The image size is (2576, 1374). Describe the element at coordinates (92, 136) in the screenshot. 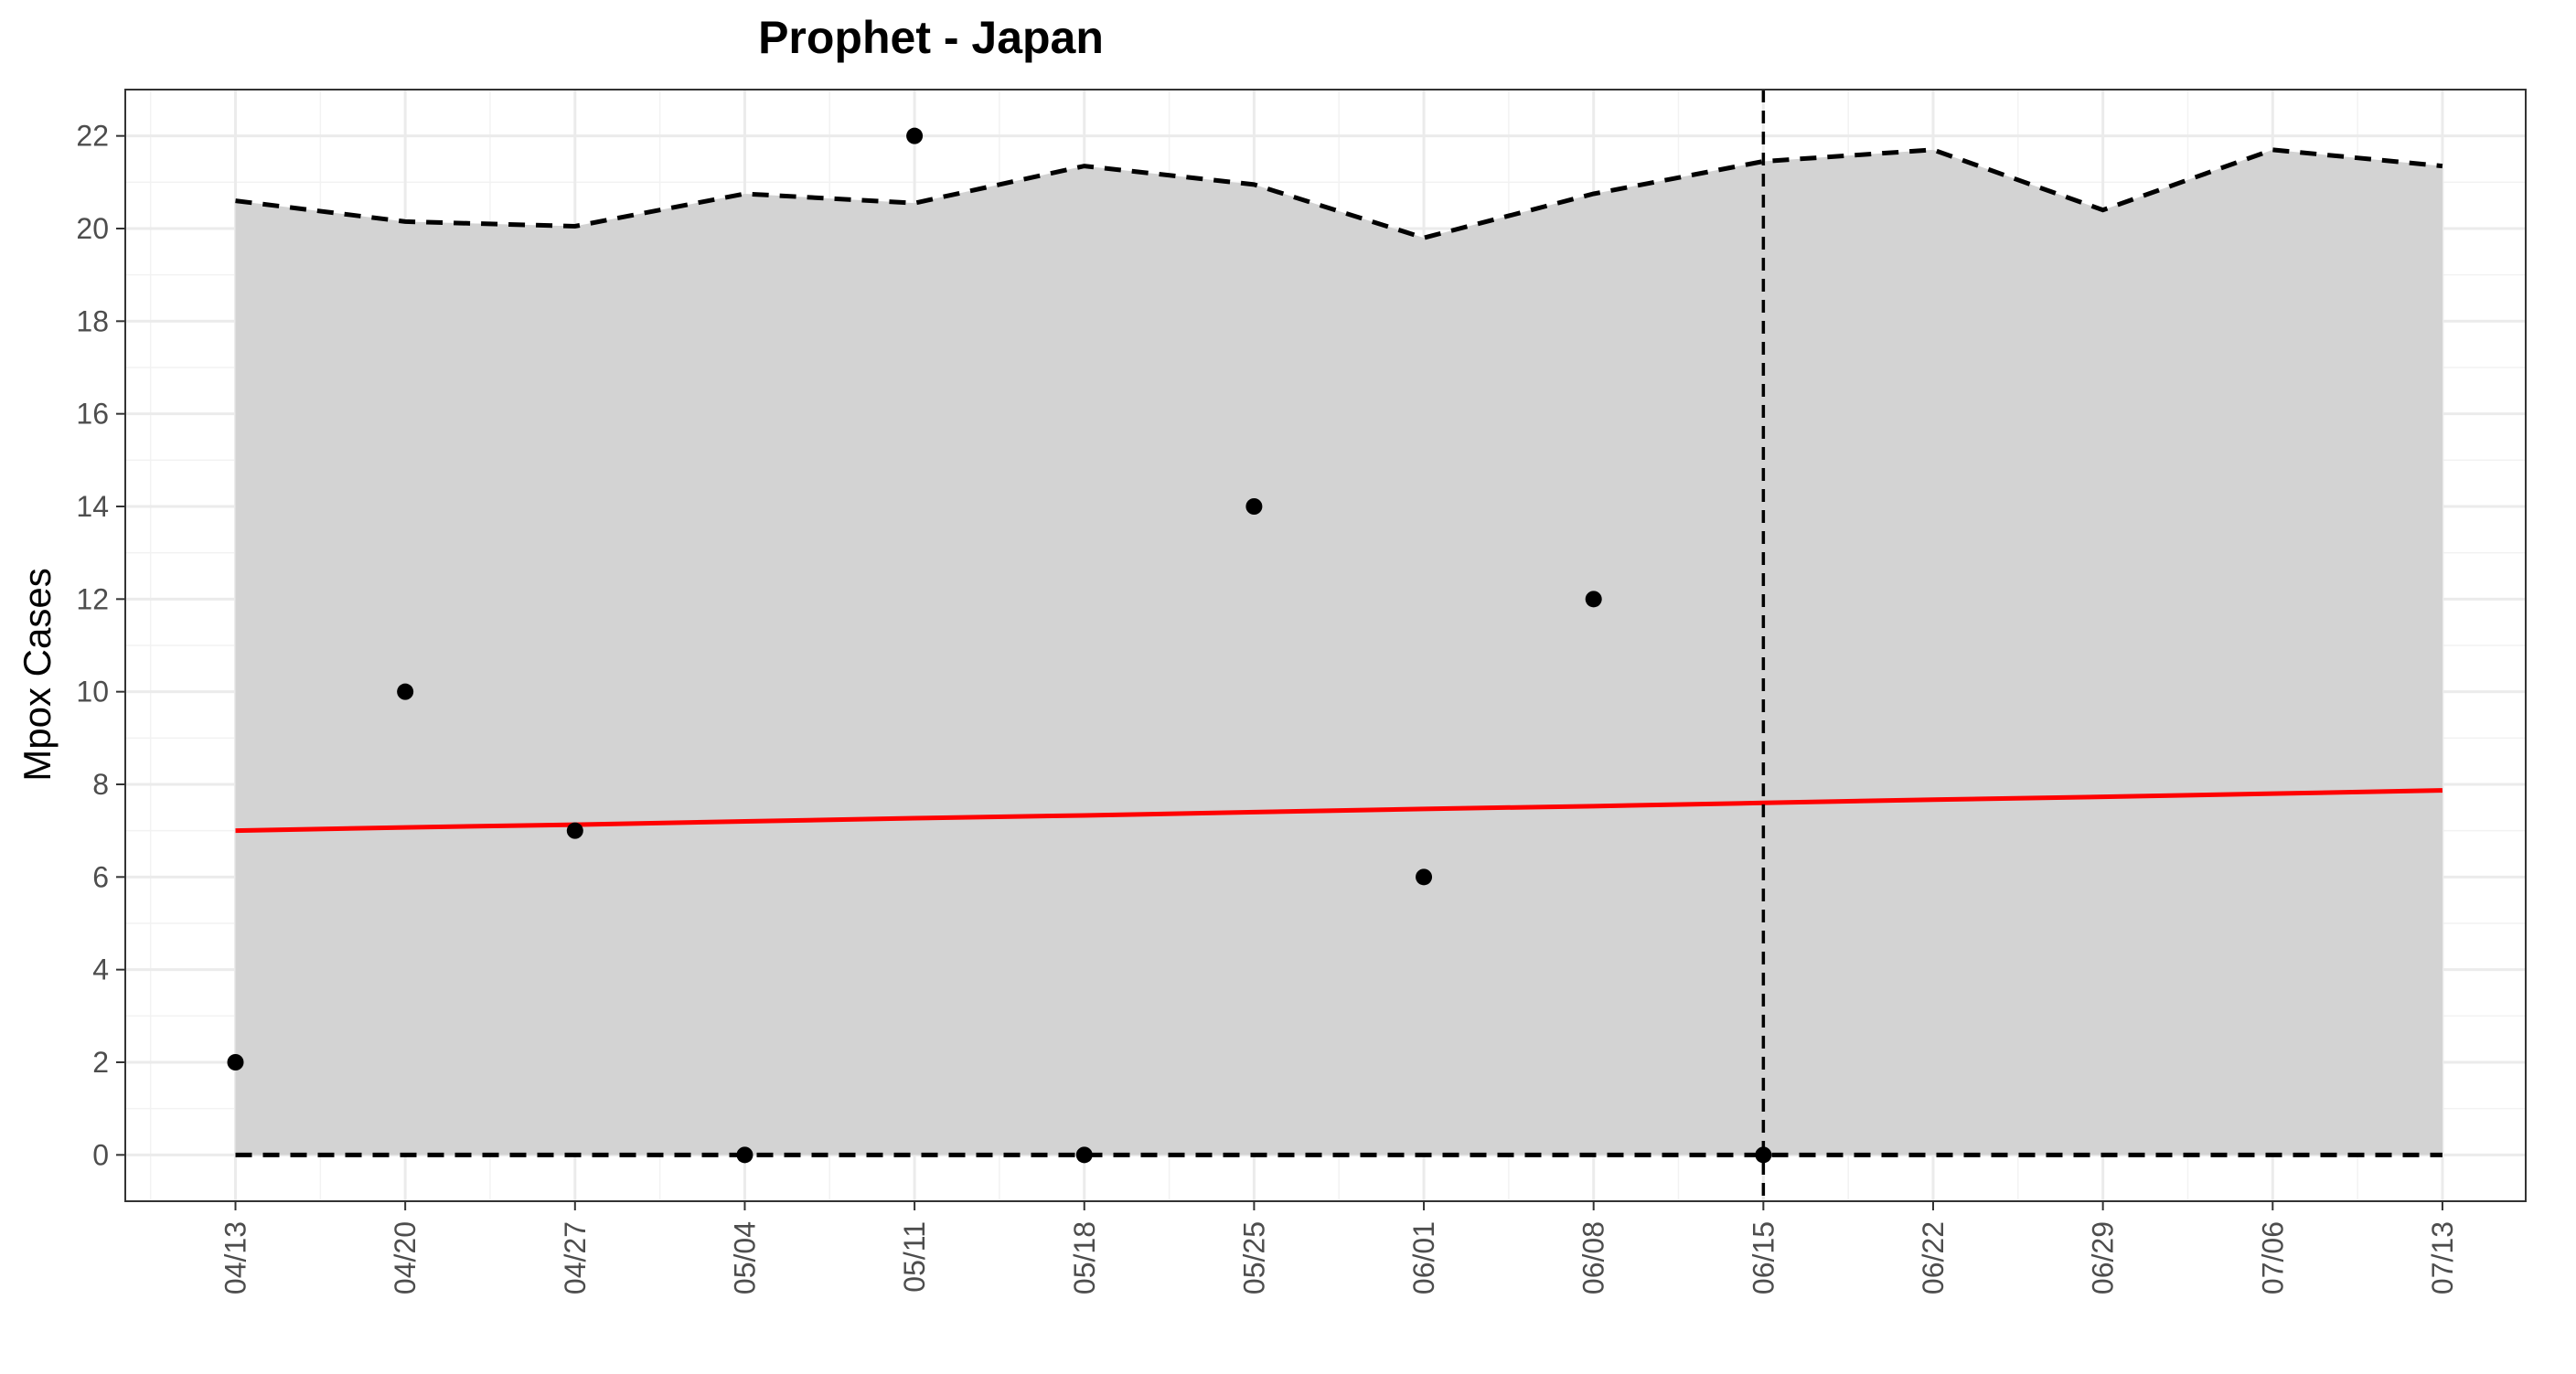

I see `y-tick-label: 22` at that location.